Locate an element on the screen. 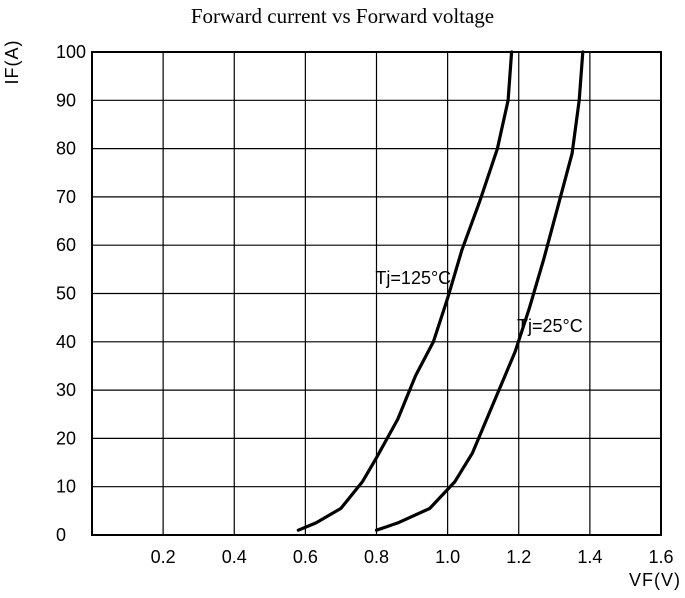 The image size is (685, 598). x-tick-label: 0.6 is located at coordinates (305, 557).